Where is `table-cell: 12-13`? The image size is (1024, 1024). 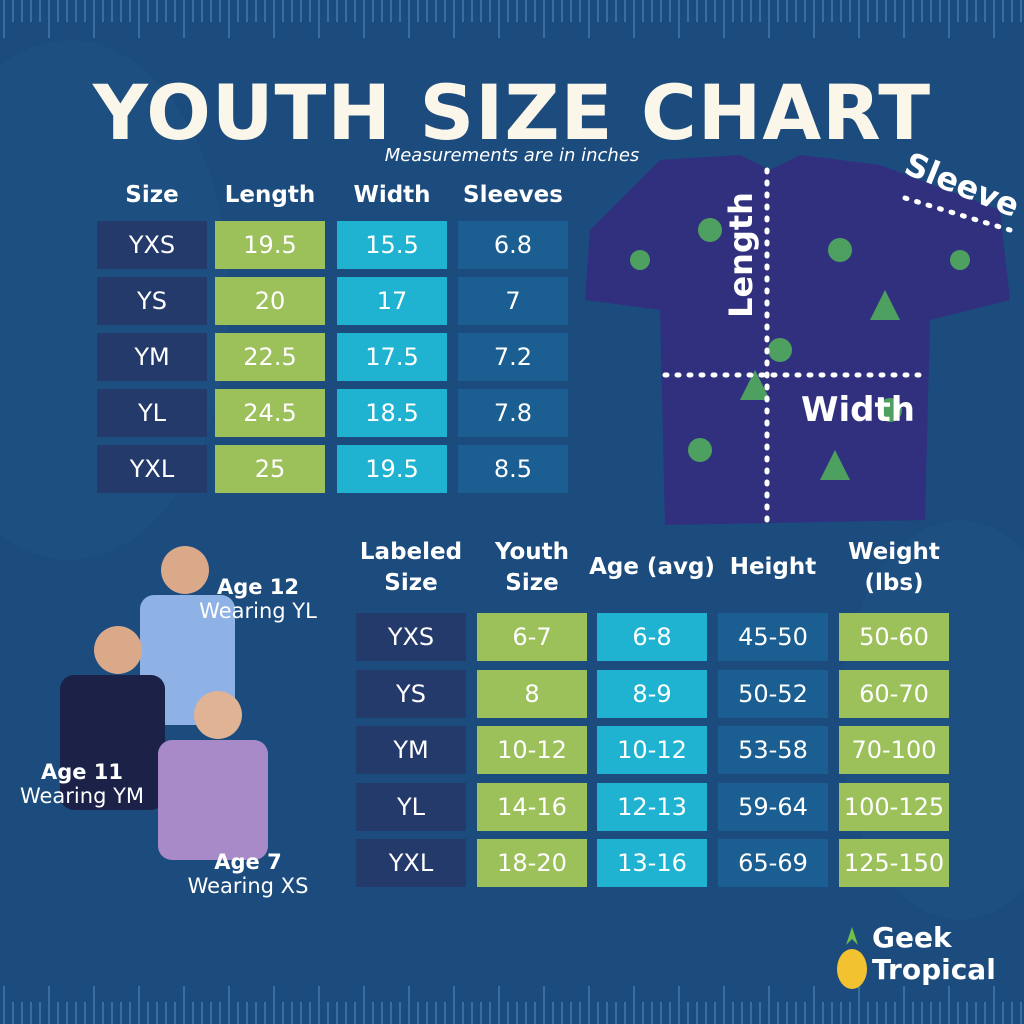
table-cell: 12-13 is located at coordinates (652, 806).